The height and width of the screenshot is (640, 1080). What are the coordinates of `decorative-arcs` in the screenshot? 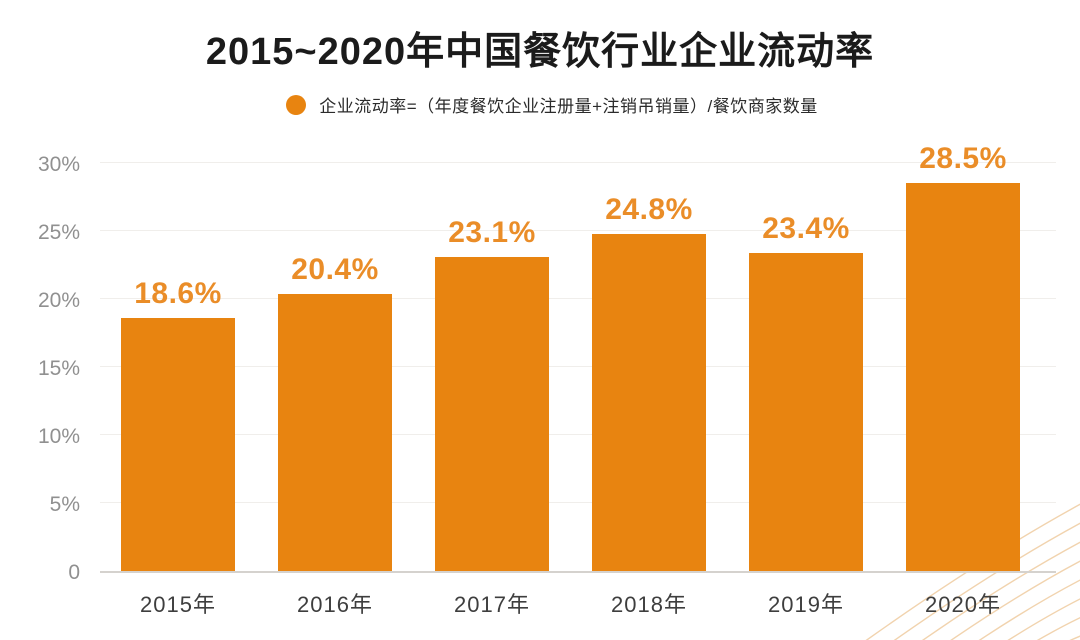 It's located at (972, 571).